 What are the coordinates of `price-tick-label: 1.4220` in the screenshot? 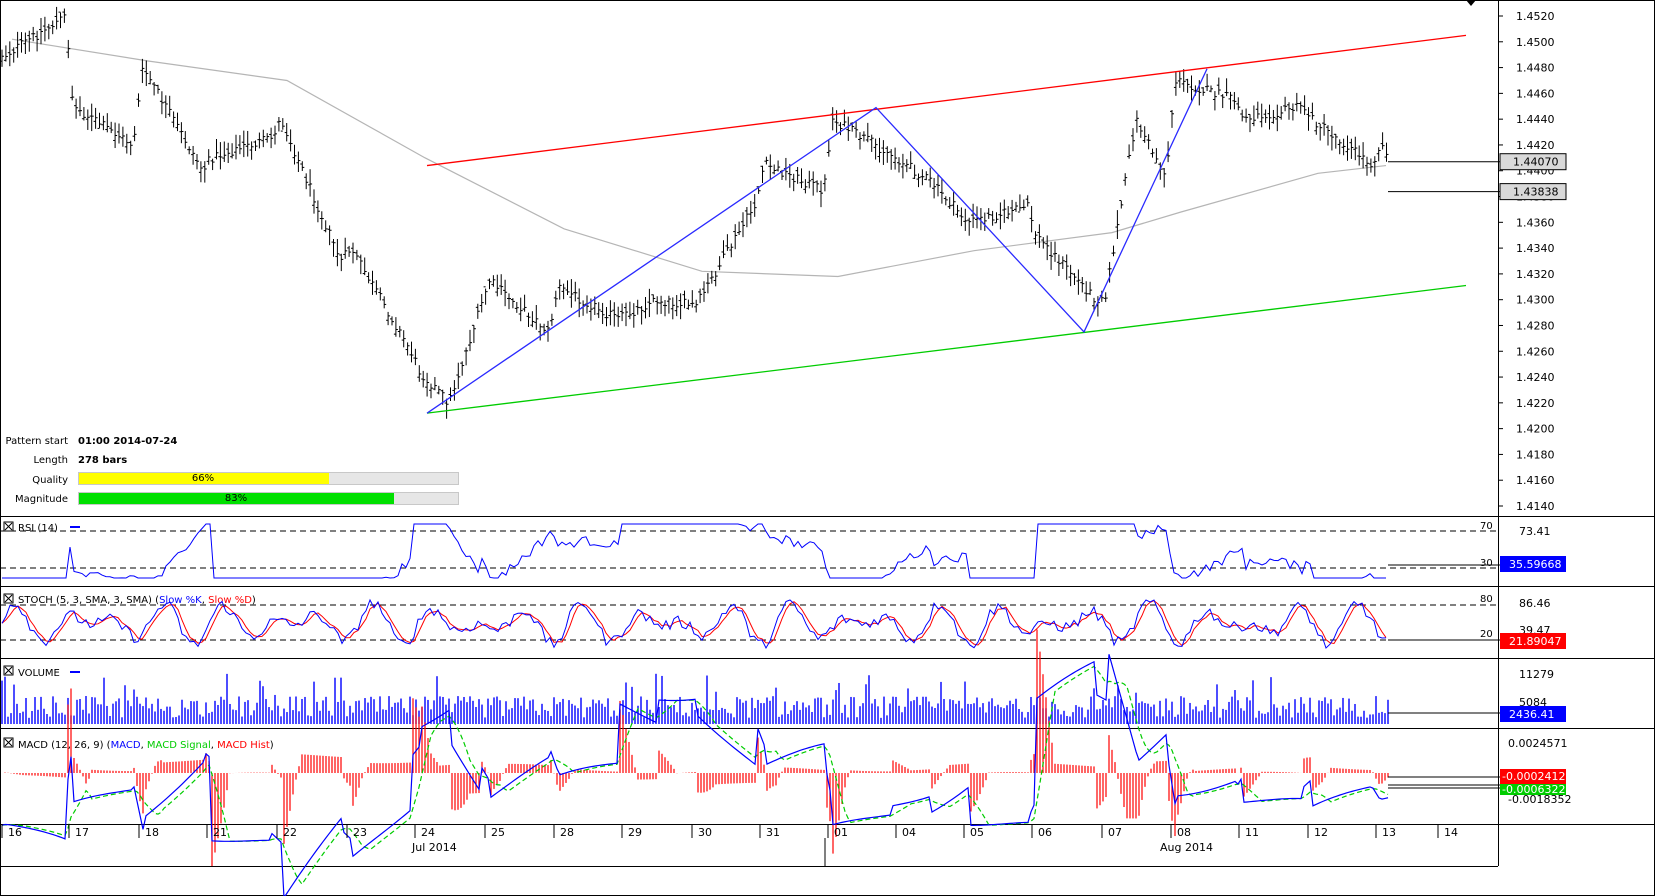 It's located at (1535, 403).